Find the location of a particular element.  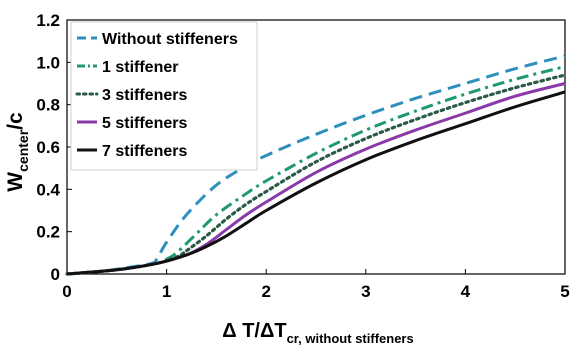

x-tick-label: 5 is located at coordinates (564, 291).